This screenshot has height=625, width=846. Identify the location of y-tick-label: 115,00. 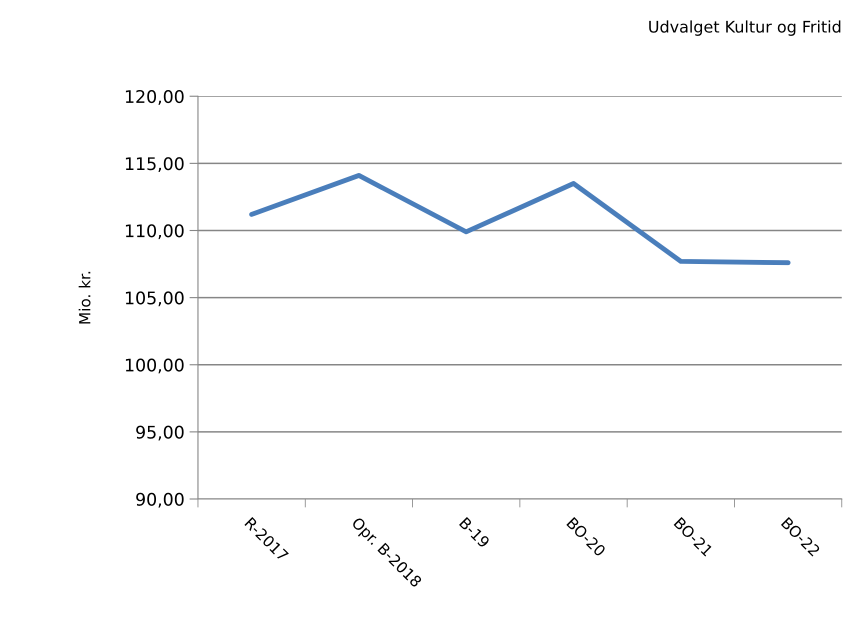
(155, 164).